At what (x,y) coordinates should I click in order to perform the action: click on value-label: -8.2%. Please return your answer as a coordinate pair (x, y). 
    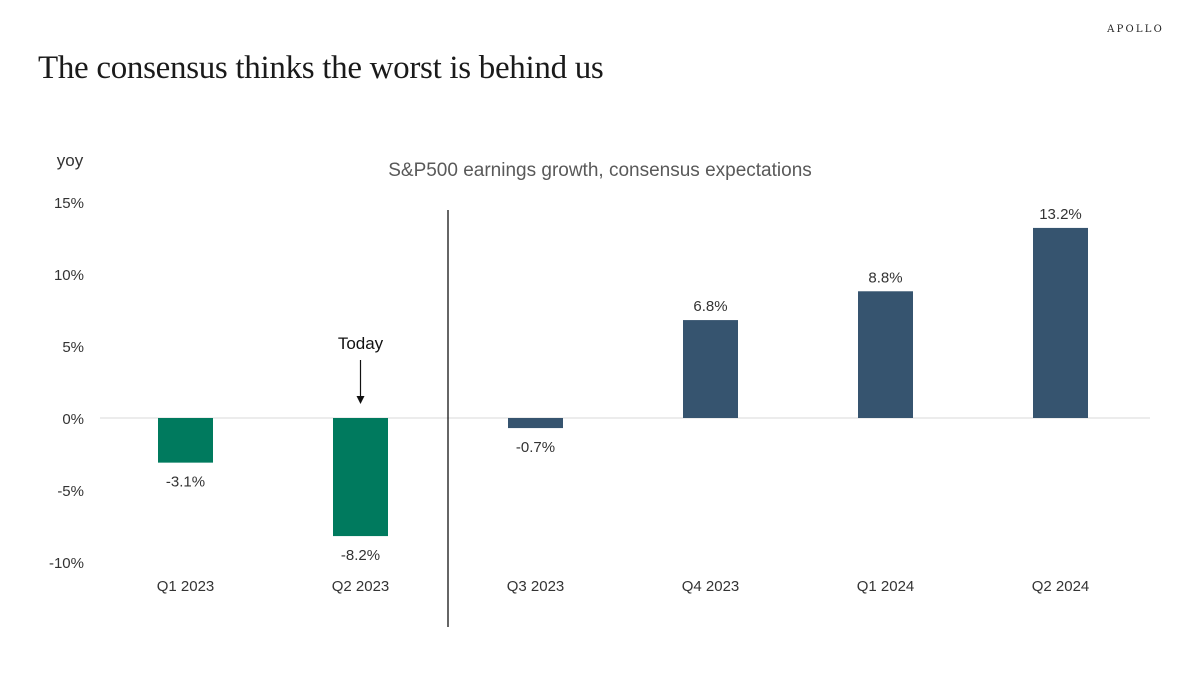
    Looking at the image, I should click on (360, 555).